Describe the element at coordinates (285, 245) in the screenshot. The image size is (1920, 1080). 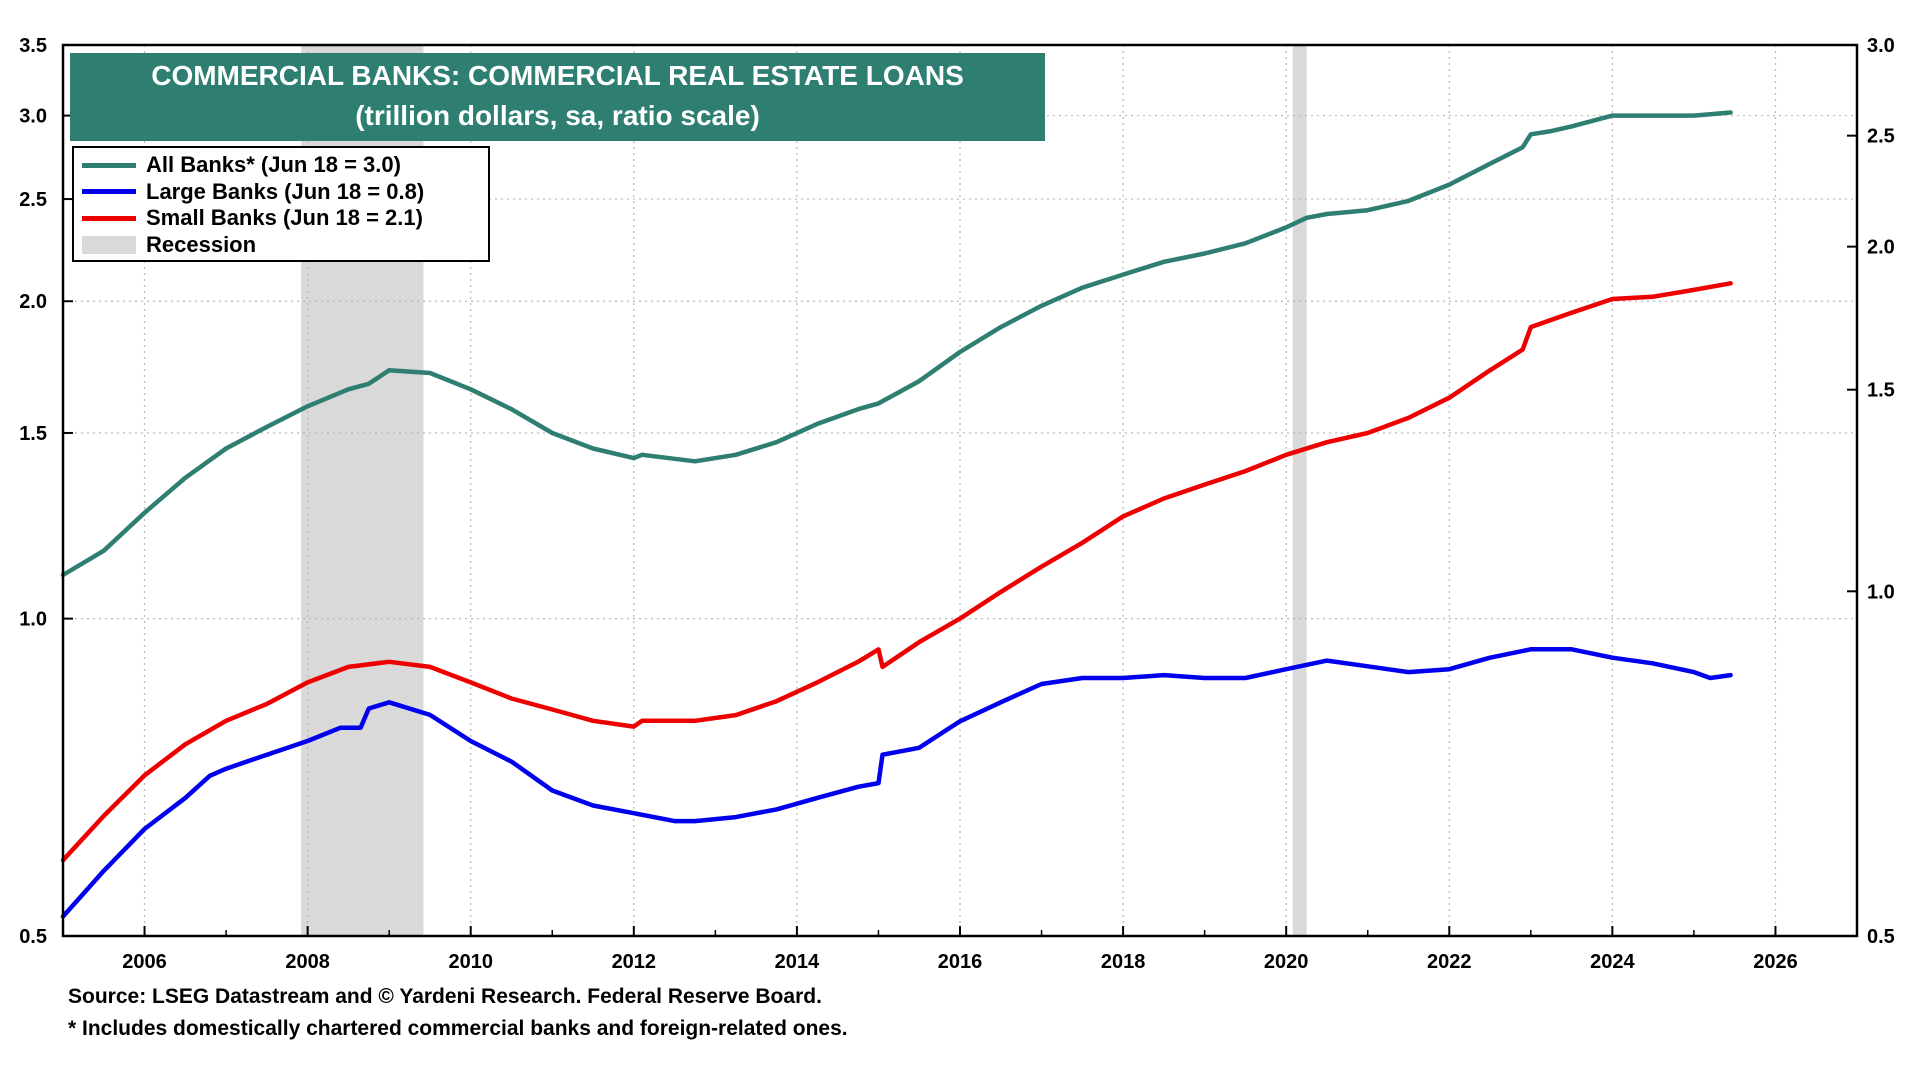
I see `legend-item-recession: Recession` at that location.